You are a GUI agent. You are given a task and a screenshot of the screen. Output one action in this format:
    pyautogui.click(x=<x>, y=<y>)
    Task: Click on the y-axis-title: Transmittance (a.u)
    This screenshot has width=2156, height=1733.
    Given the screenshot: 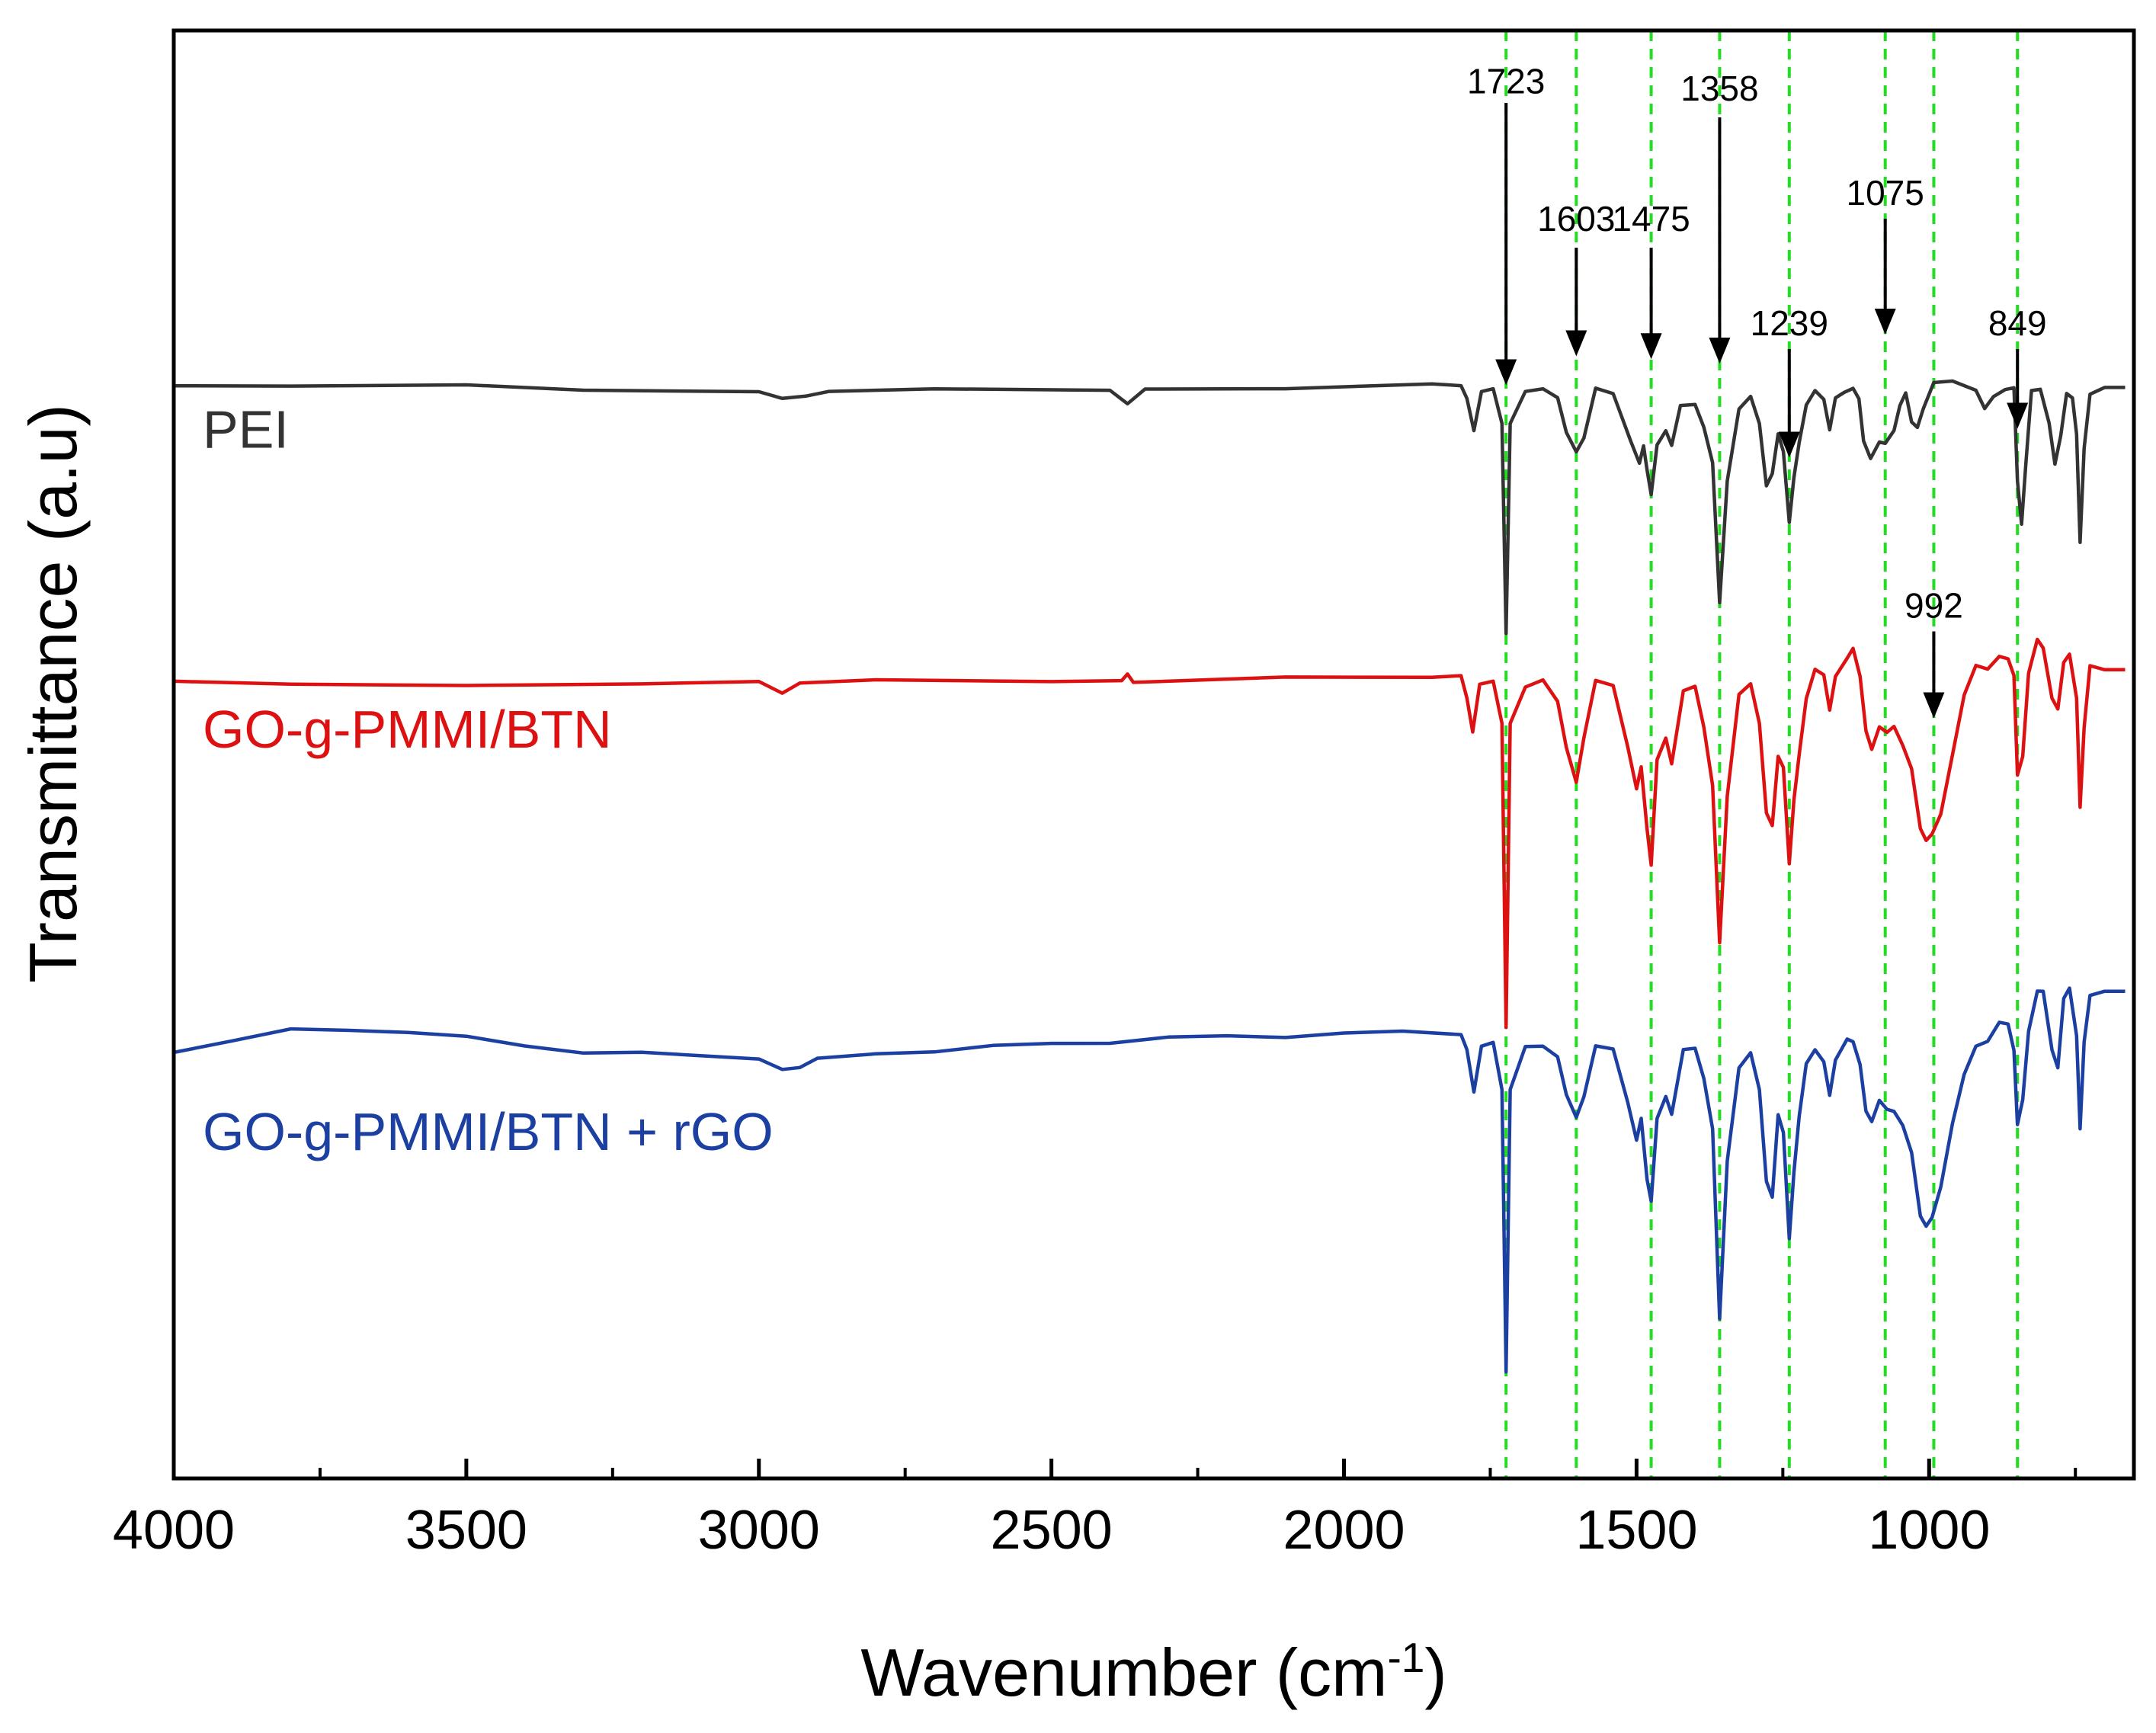 What is the action you would take?
    pyautogui.click(x=53, y=693)
    